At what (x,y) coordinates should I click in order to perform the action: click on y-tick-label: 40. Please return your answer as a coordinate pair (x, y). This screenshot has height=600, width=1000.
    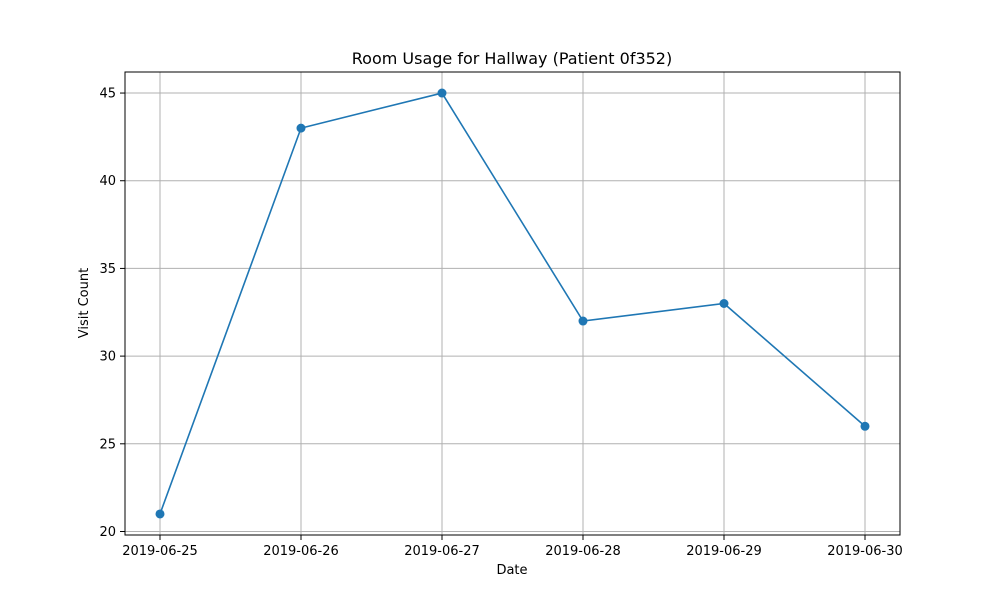
    Looking at the image, I should click on (107, 181).